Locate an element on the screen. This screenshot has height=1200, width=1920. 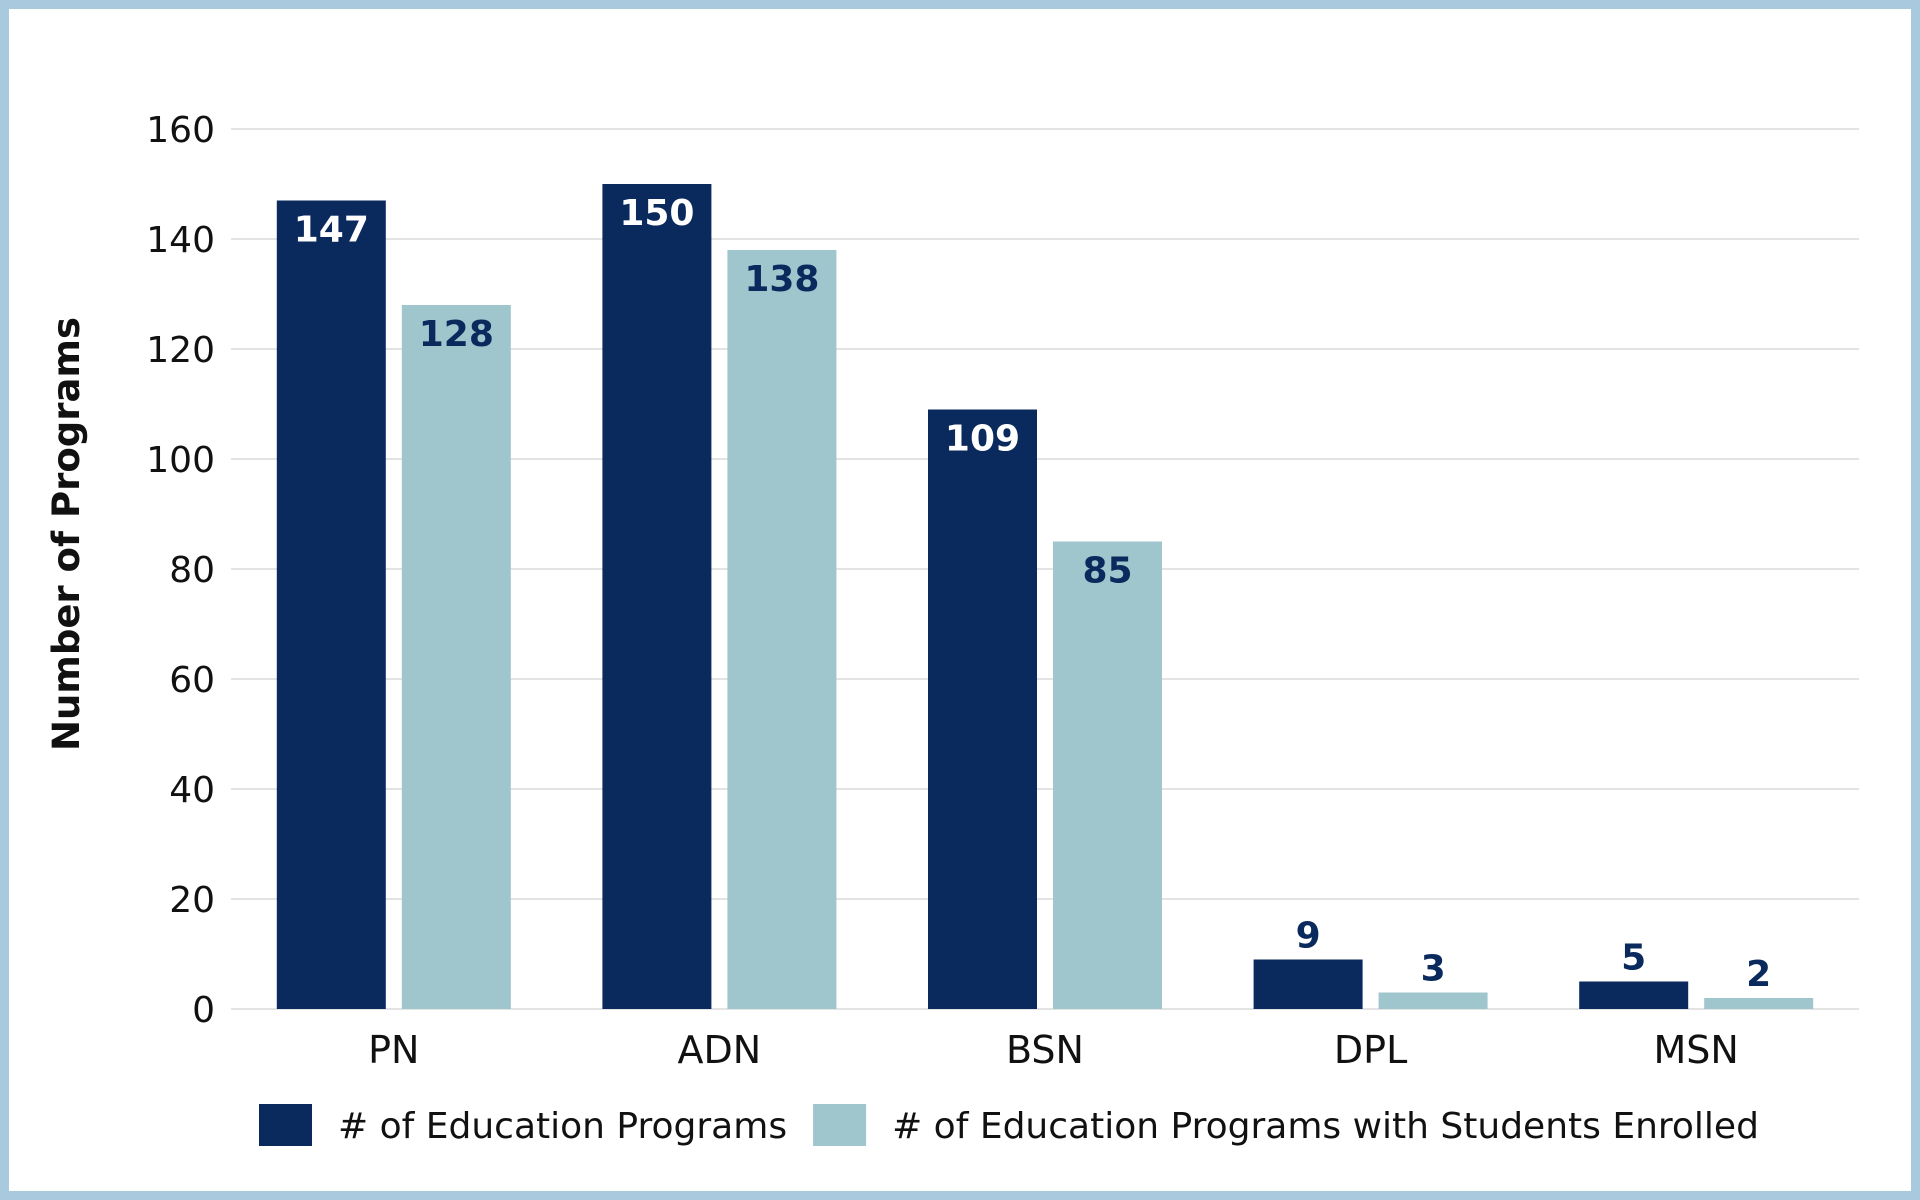
y-tick-label: 80 is located at coordinates (192, 570).